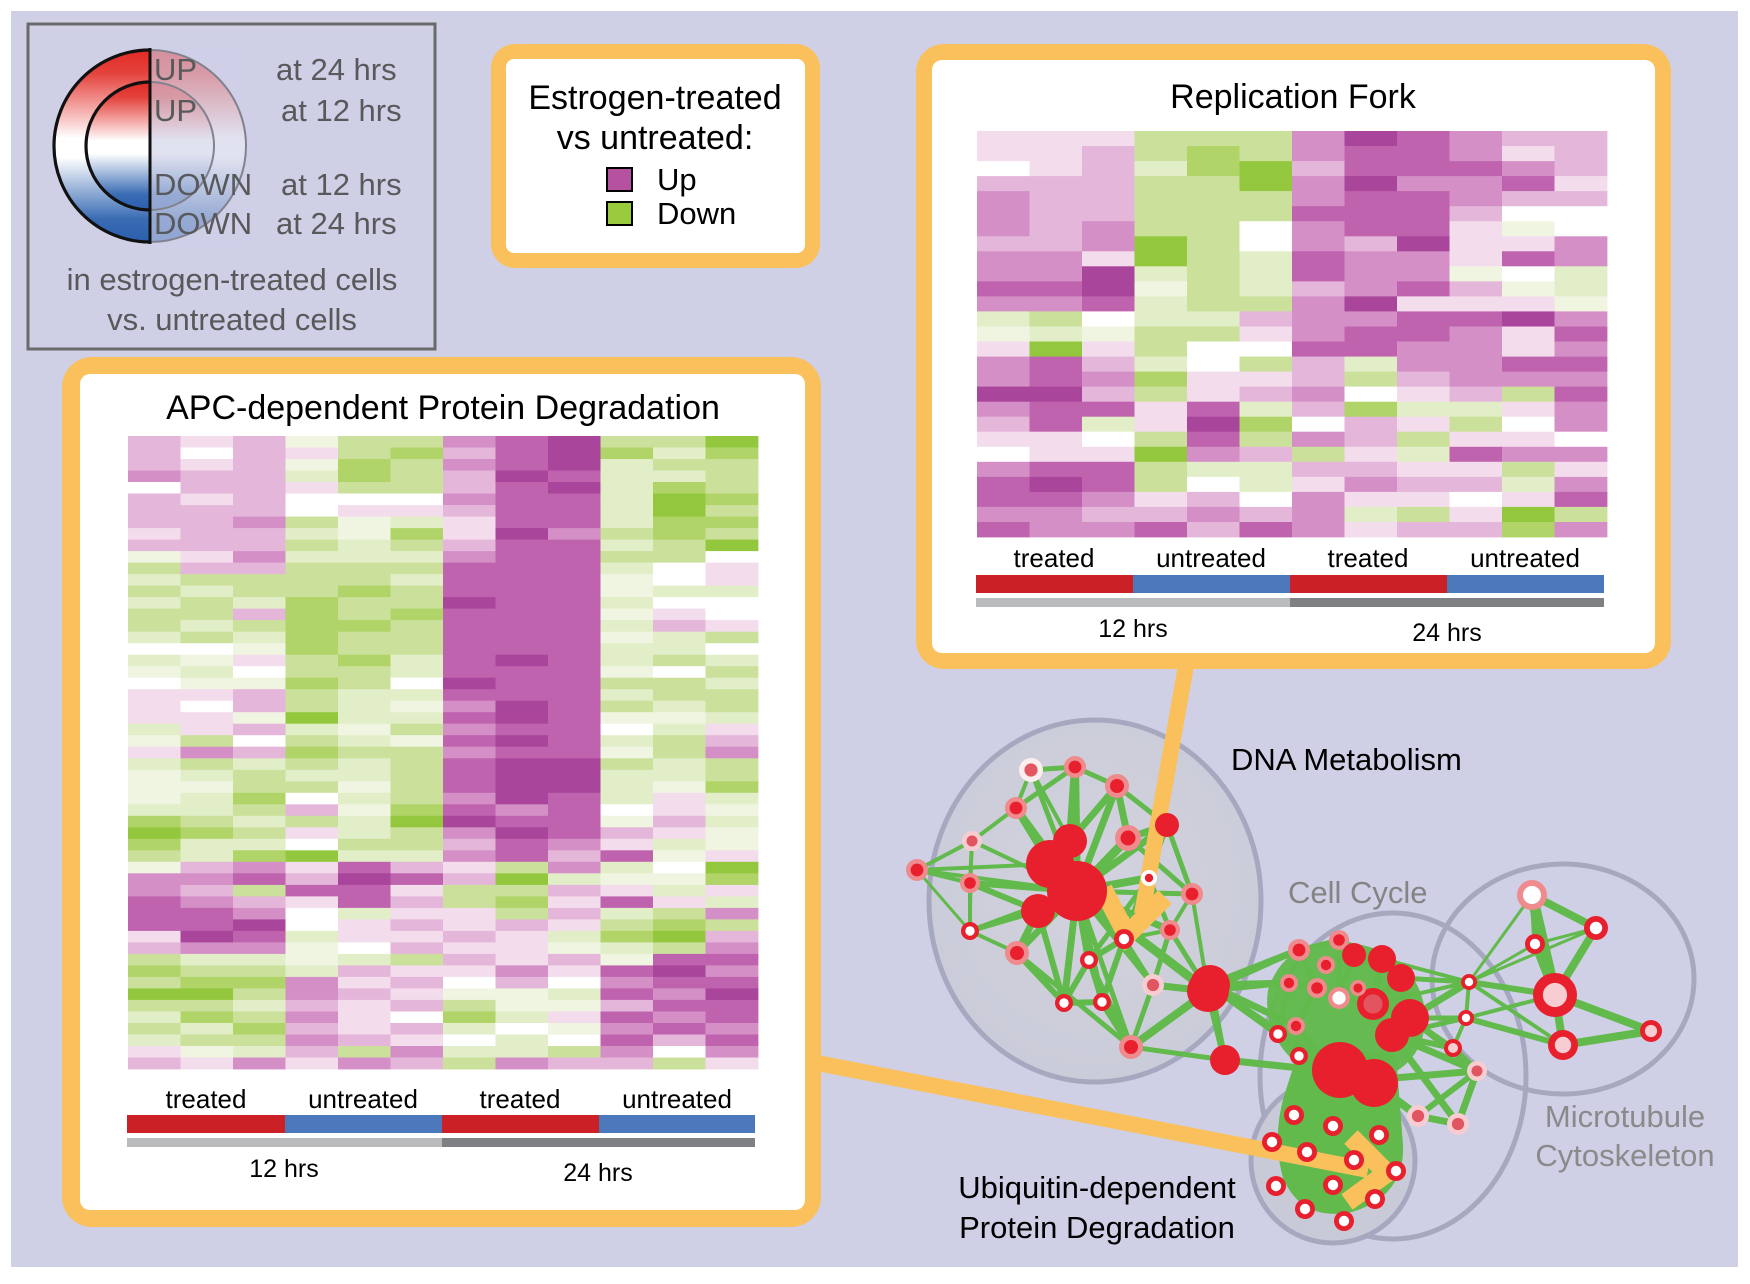 The image size is (1750, 1284). What do you see at coordinates (1097, 1187) in the screenshot?
I see `svg-text: Ubiquitin-dependent` at bounding box center [1097, 1187].